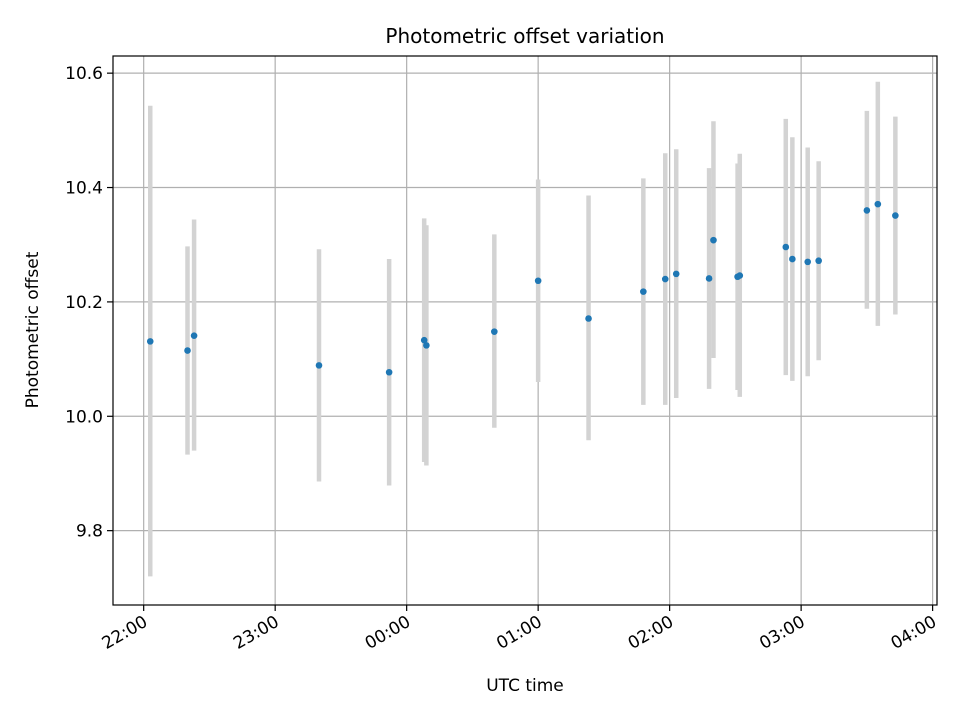  What do you see at coordinates (89, 532) in the screenshot?
I see `y-tick-label: 9.8` at bounding box center [89, 532].